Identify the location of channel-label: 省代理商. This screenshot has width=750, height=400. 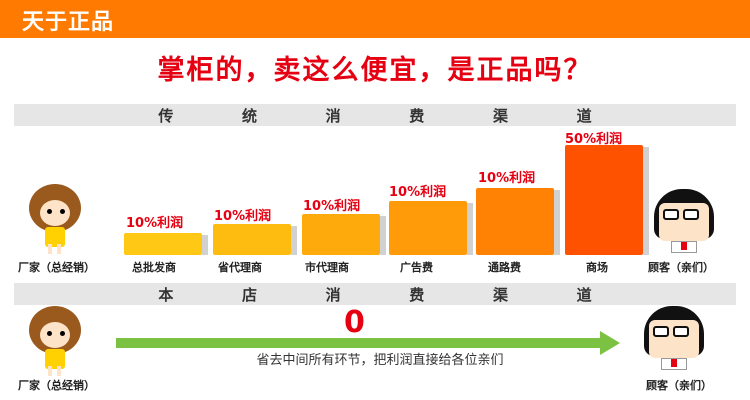
(240, 267).